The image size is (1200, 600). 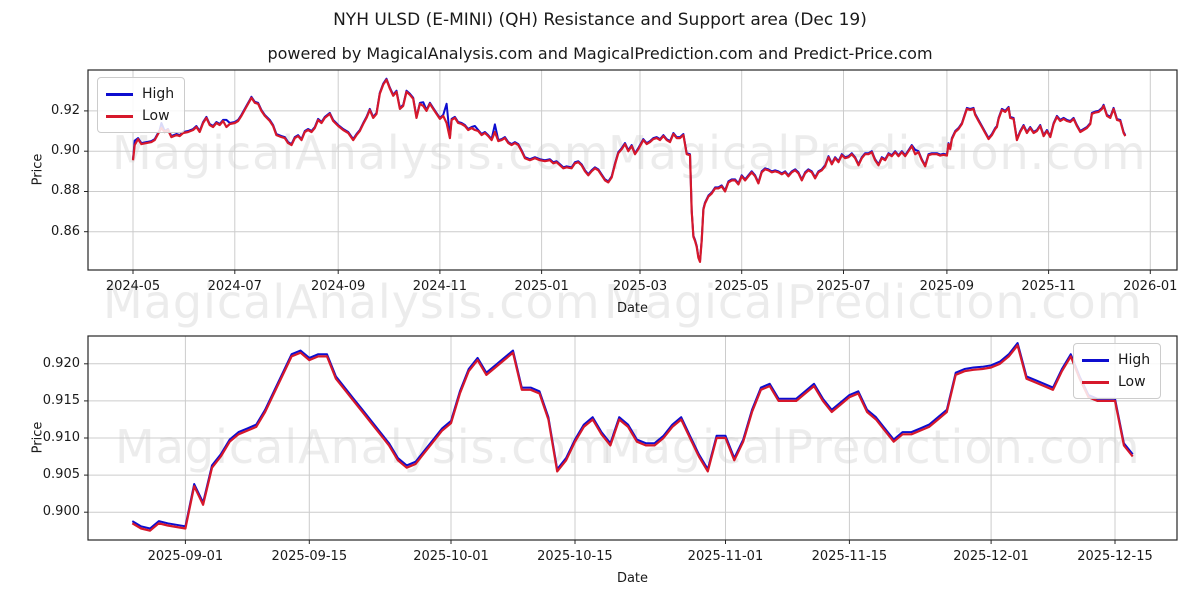 I want to click on x-tick-label: 2024-07, so click(x=234, y=286).